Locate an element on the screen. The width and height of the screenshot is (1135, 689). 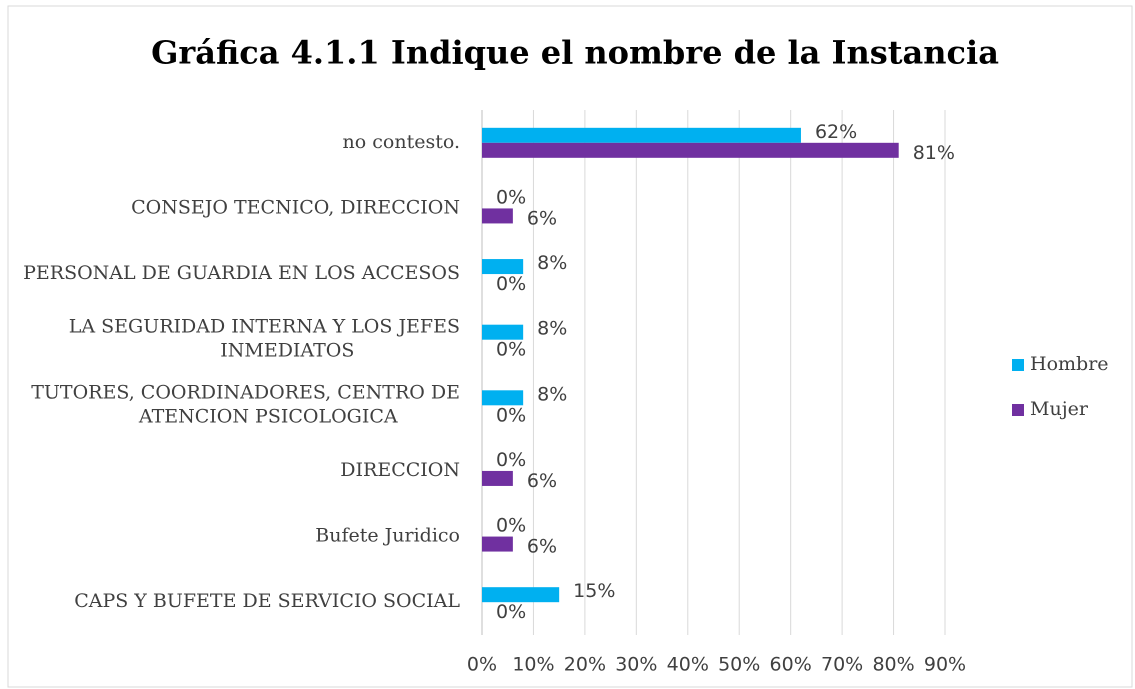
value-label: 15% is located at coordinates (594, 591).